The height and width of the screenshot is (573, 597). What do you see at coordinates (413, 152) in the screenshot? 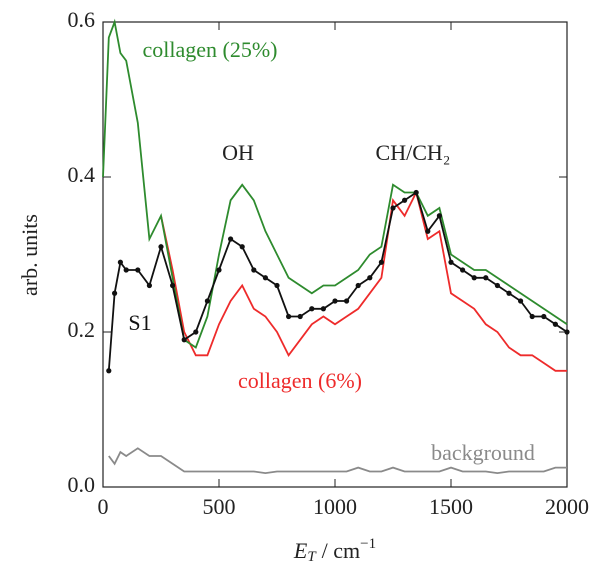
I see `annotation: CH/CH₂` at bounding box center [413, 152].